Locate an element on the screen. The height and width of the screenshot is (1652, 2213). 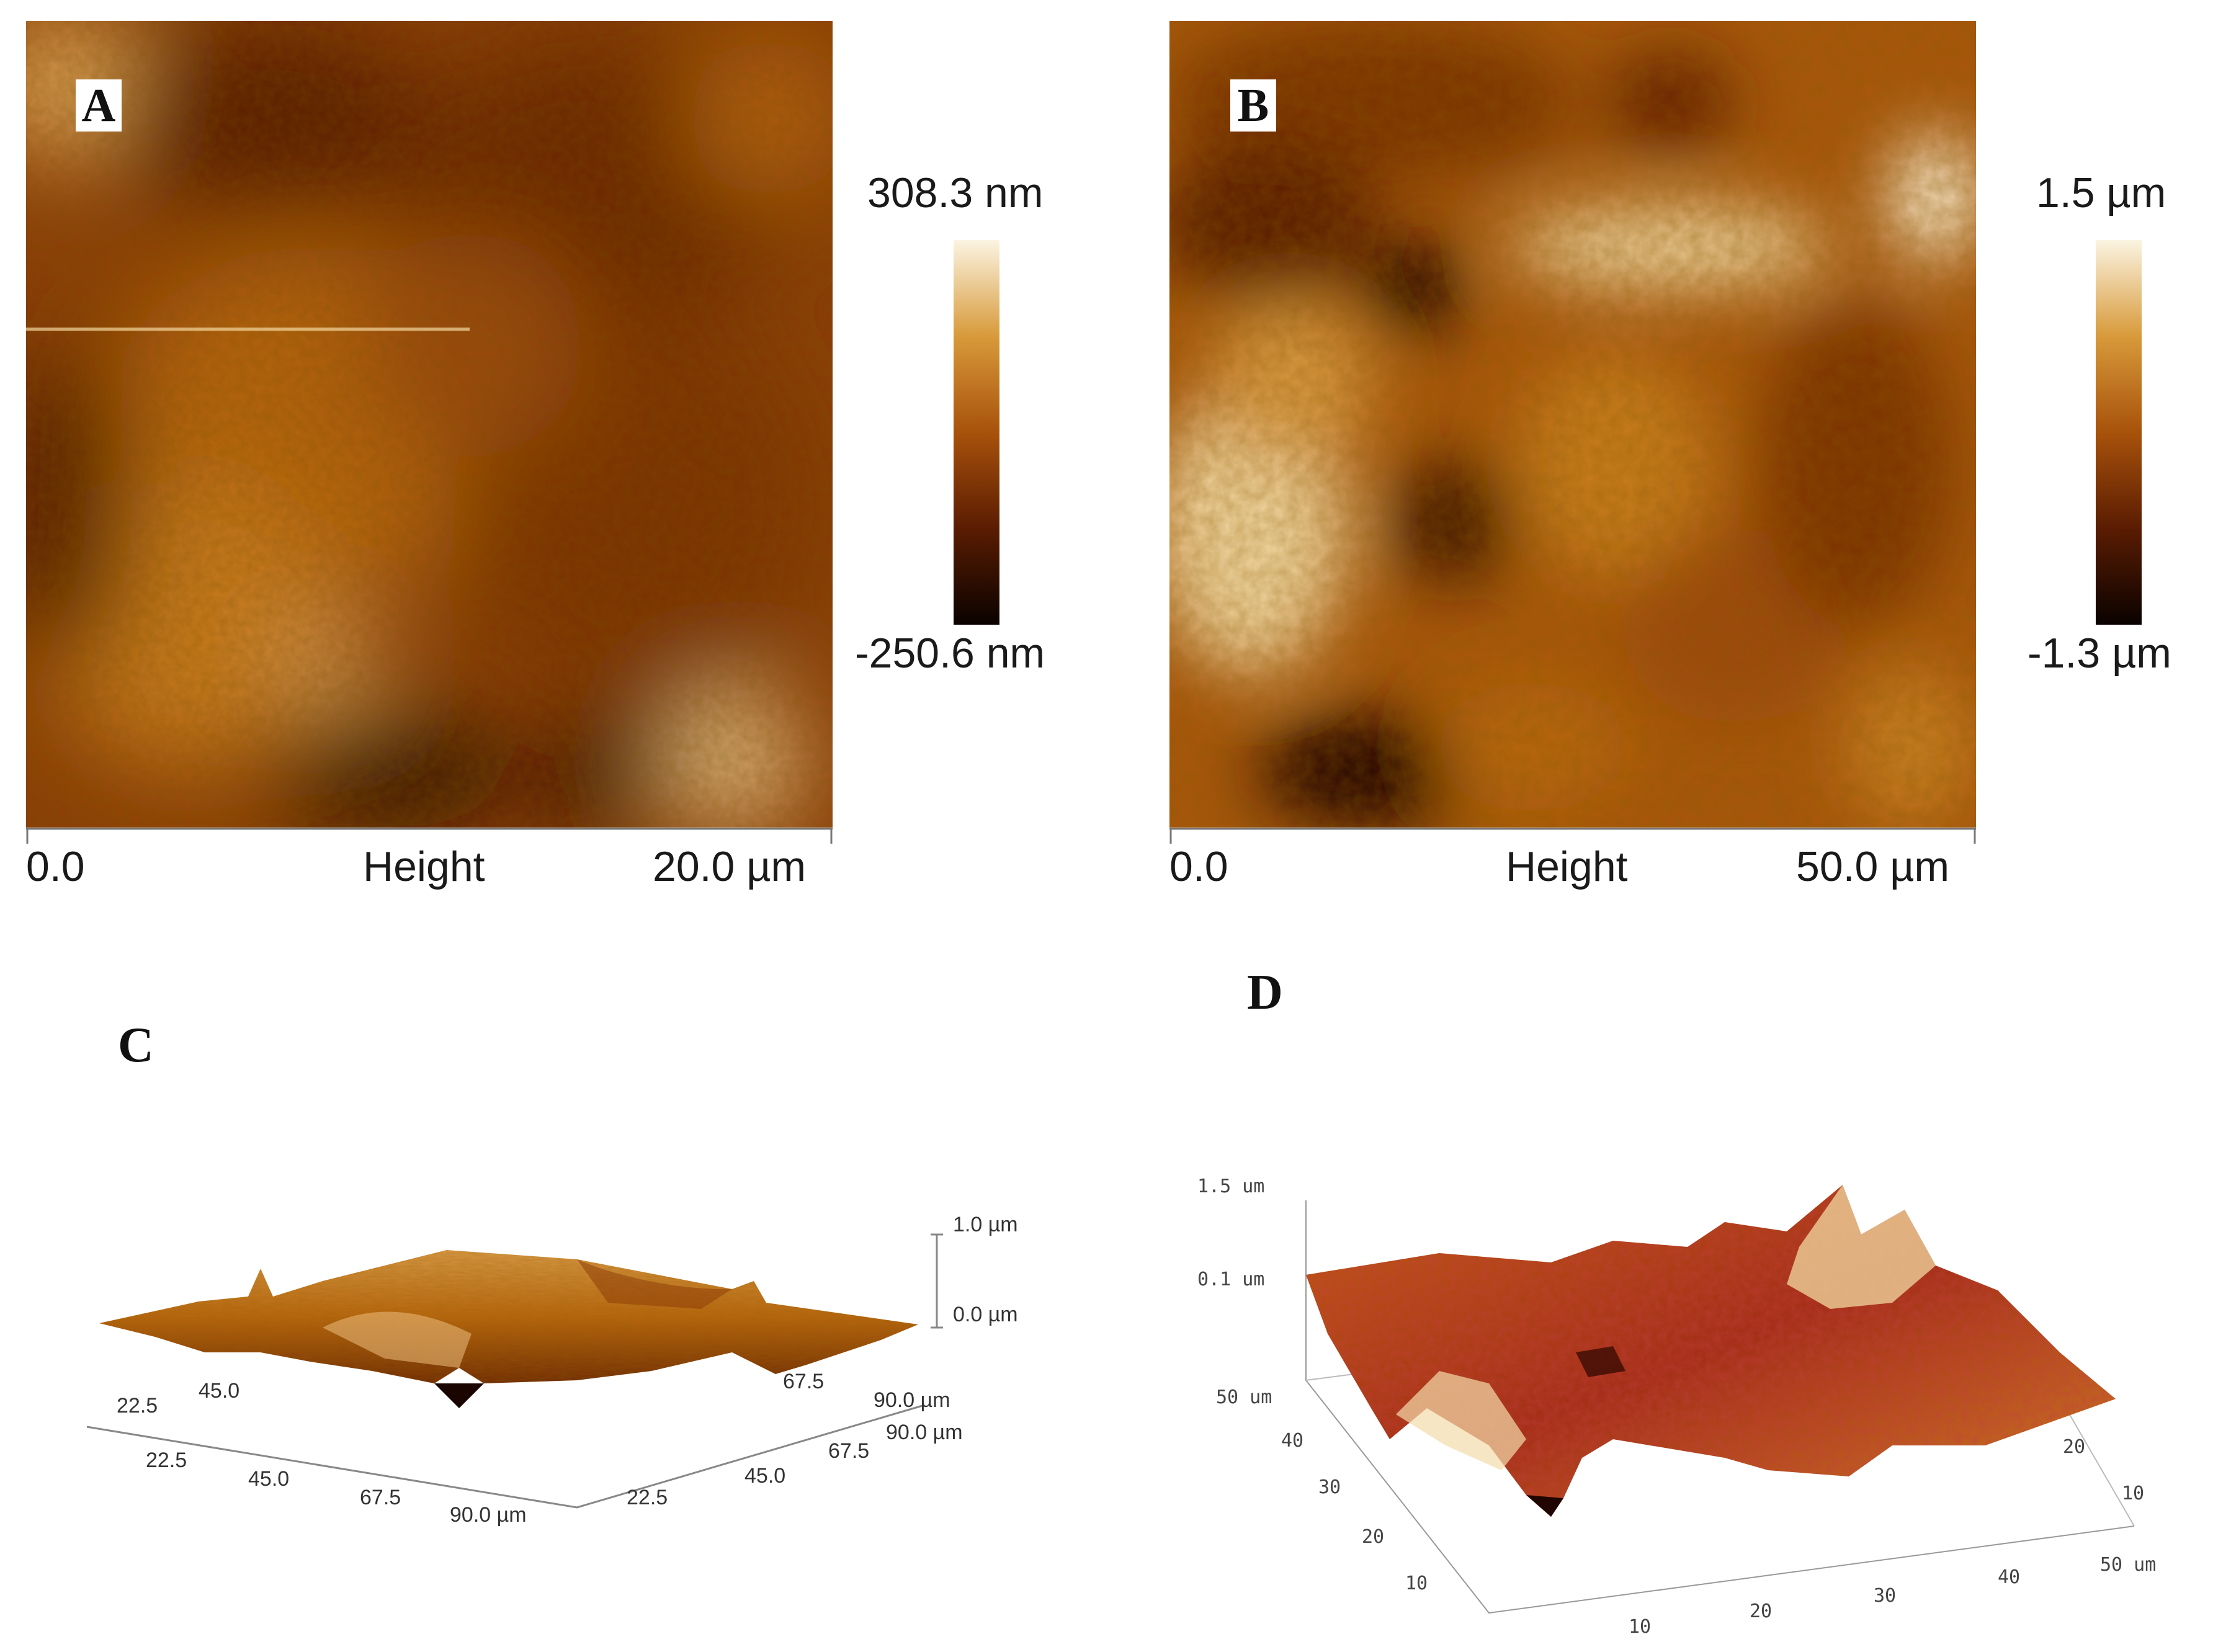
colorbar-a-min: -250.6 nm is located at coordinates (950, 653).